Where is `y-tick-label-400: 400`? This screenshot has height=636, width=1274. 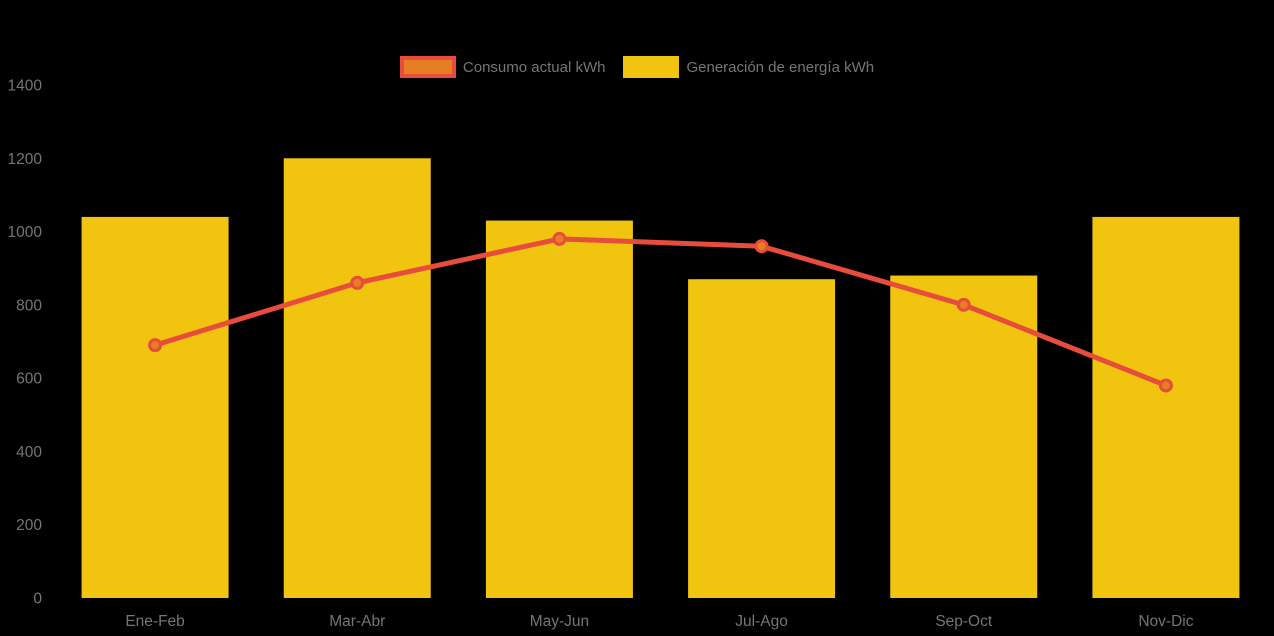
y-tick-label-400: 400 is located at coordinates (29, 452).